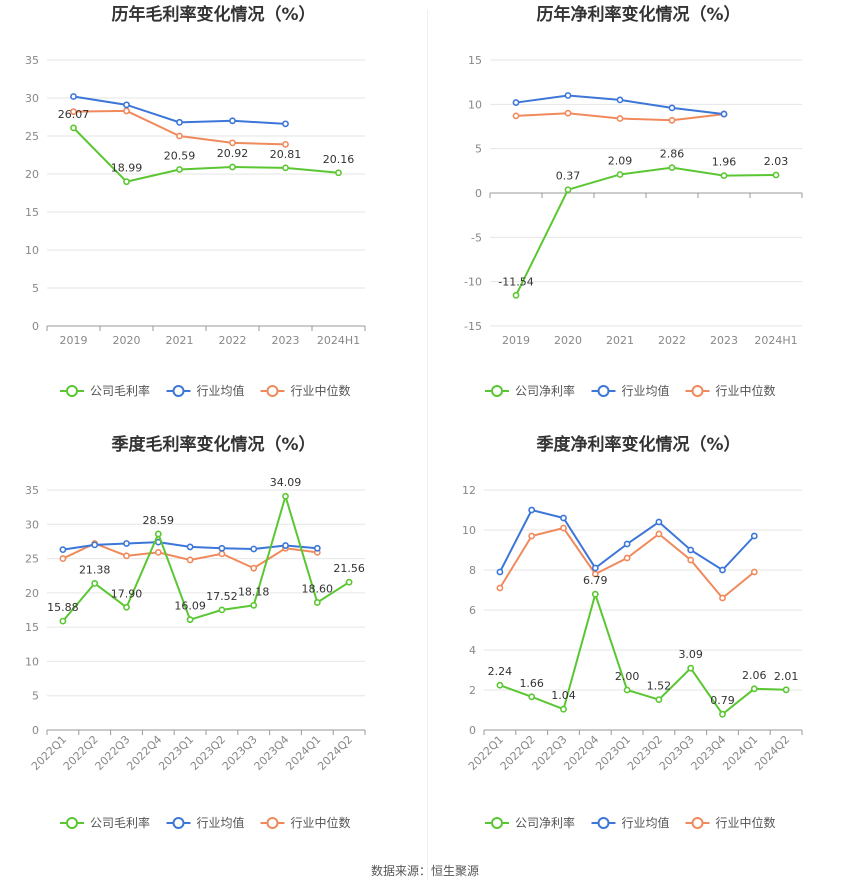 This screenshot has height=891, width=850. What do you see at coordinates (630, 390) in the screenshot?
I see `legend-item-industry_avg: 行业均值` at bounding box center [630, 390].